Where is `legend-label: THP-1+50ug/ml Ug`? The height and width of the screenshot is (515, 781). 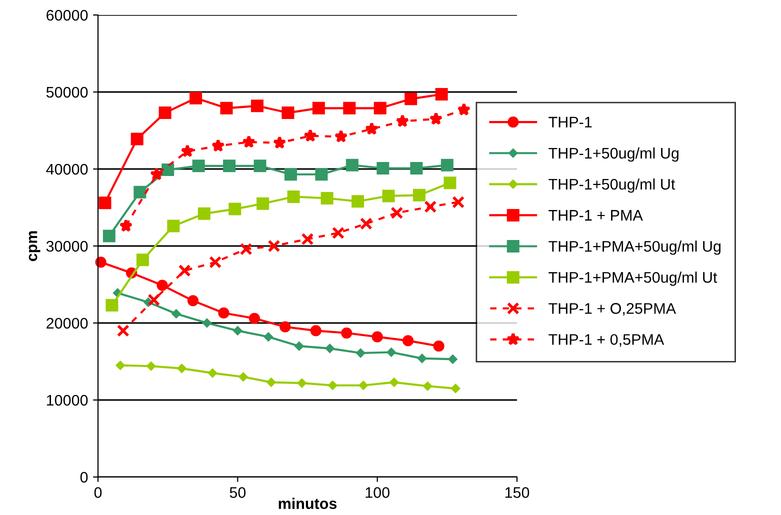
legend-label: THP-1+50ug/ml Ug is located at coordinates (613, 154).